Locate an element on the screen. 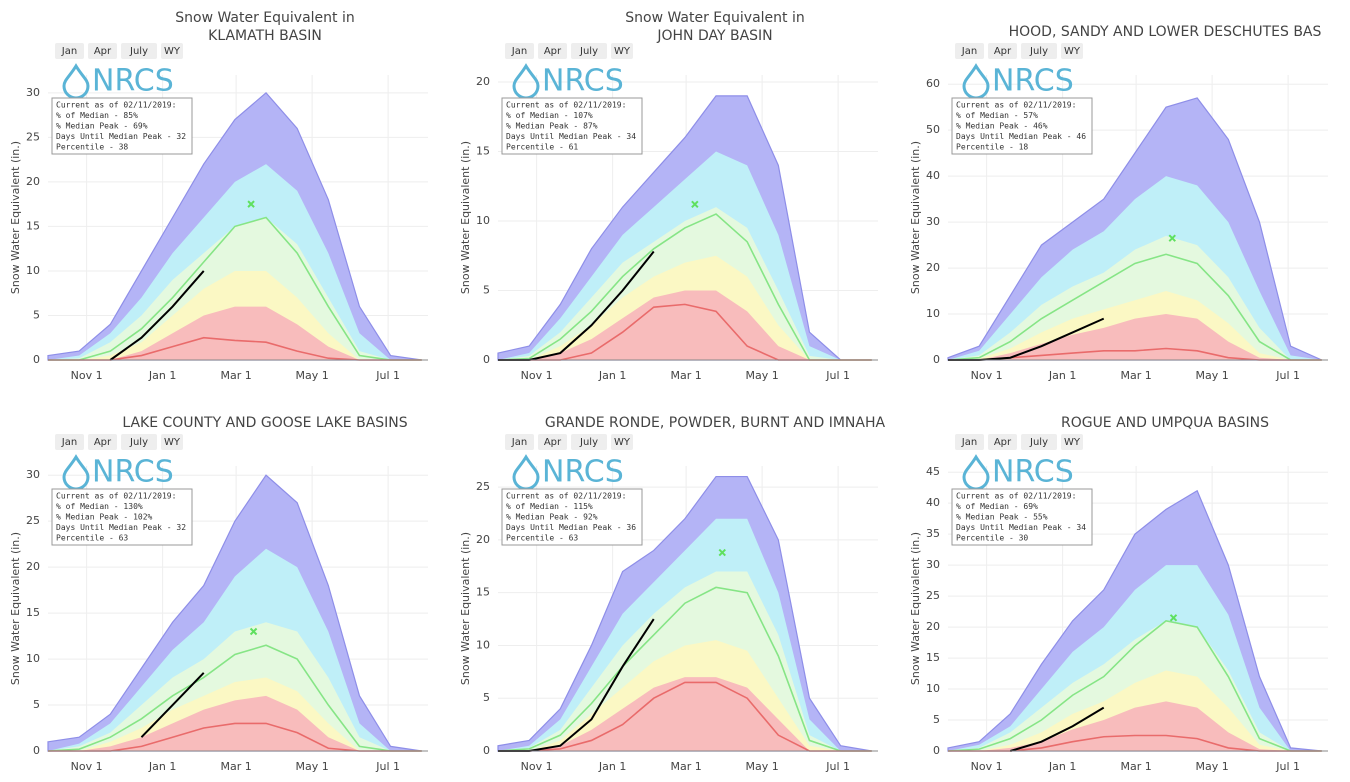 Image resolution: width=1350 pixels, height=782 pixels. y-tick-label: 20 is located at coordinates (33, 181).